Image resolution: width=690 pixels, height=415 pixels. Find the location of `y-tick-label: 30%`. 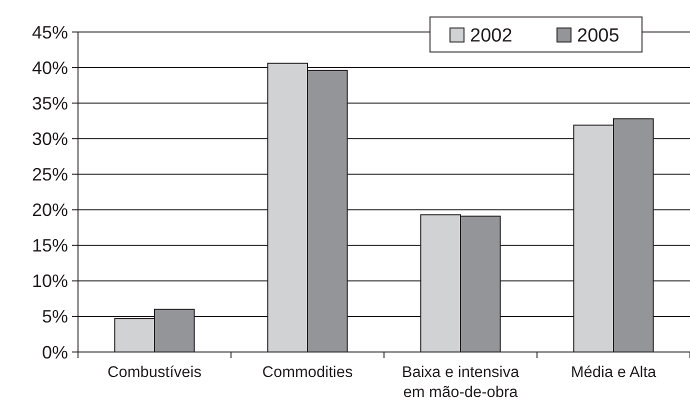

y-tick-label: 30% is located at coordinates (50, 138).